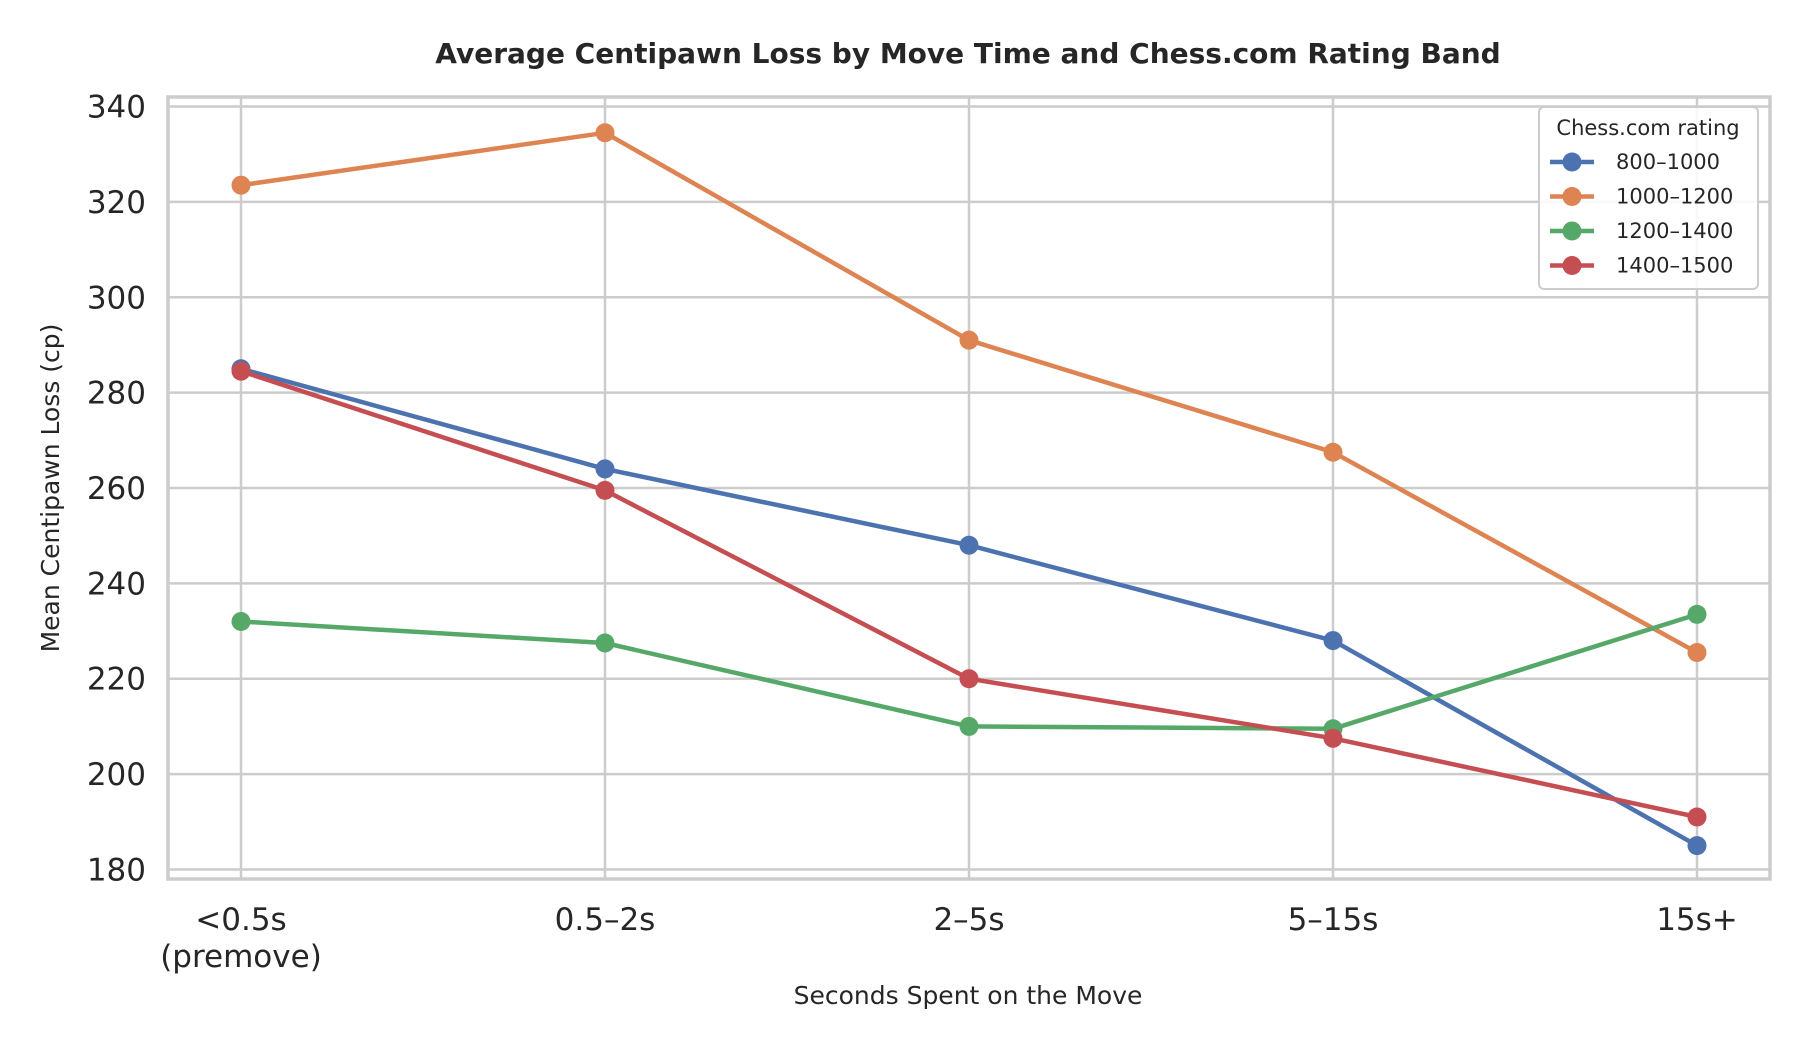 This screenshot has width=1800, height=1050. I want to click on y-tick-label: 300, so click(116, 298).